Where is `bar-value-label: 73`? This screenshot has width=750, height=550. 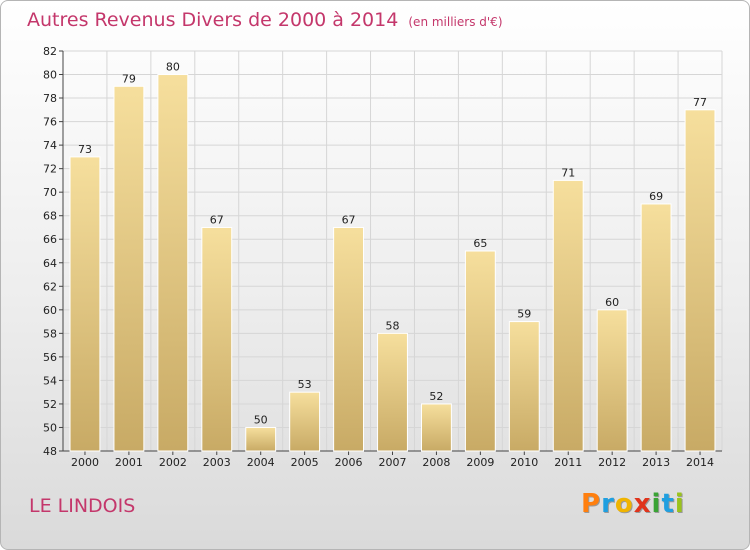 bar-value-label: 73 is located at coordinates (85, 149).